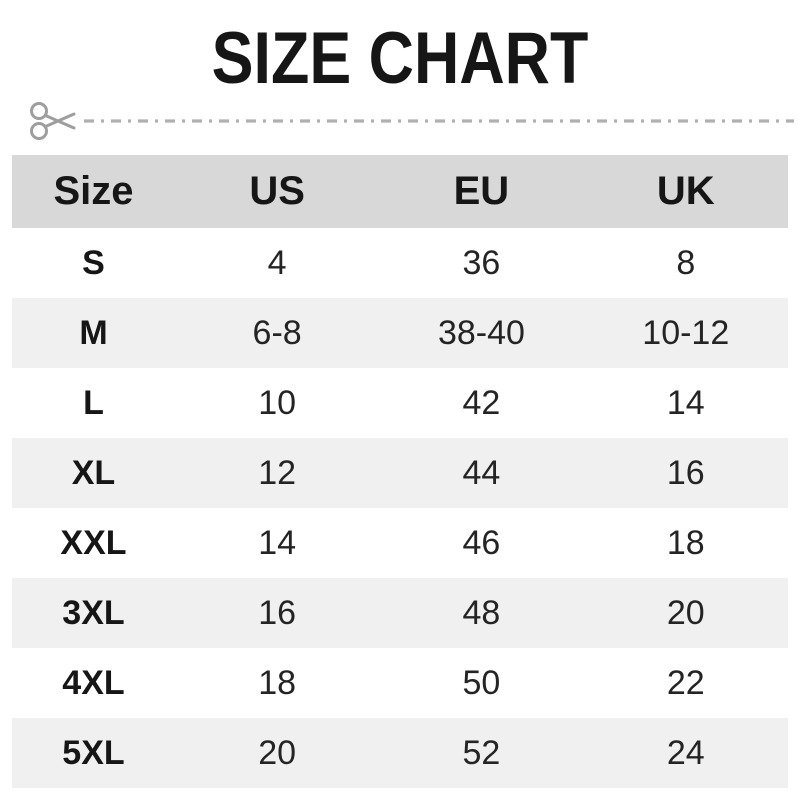 The image size is (800, 800). Describe the element at coordinates (481, 612) in the screenshot. I see `size-value-cell: 48` at that location.